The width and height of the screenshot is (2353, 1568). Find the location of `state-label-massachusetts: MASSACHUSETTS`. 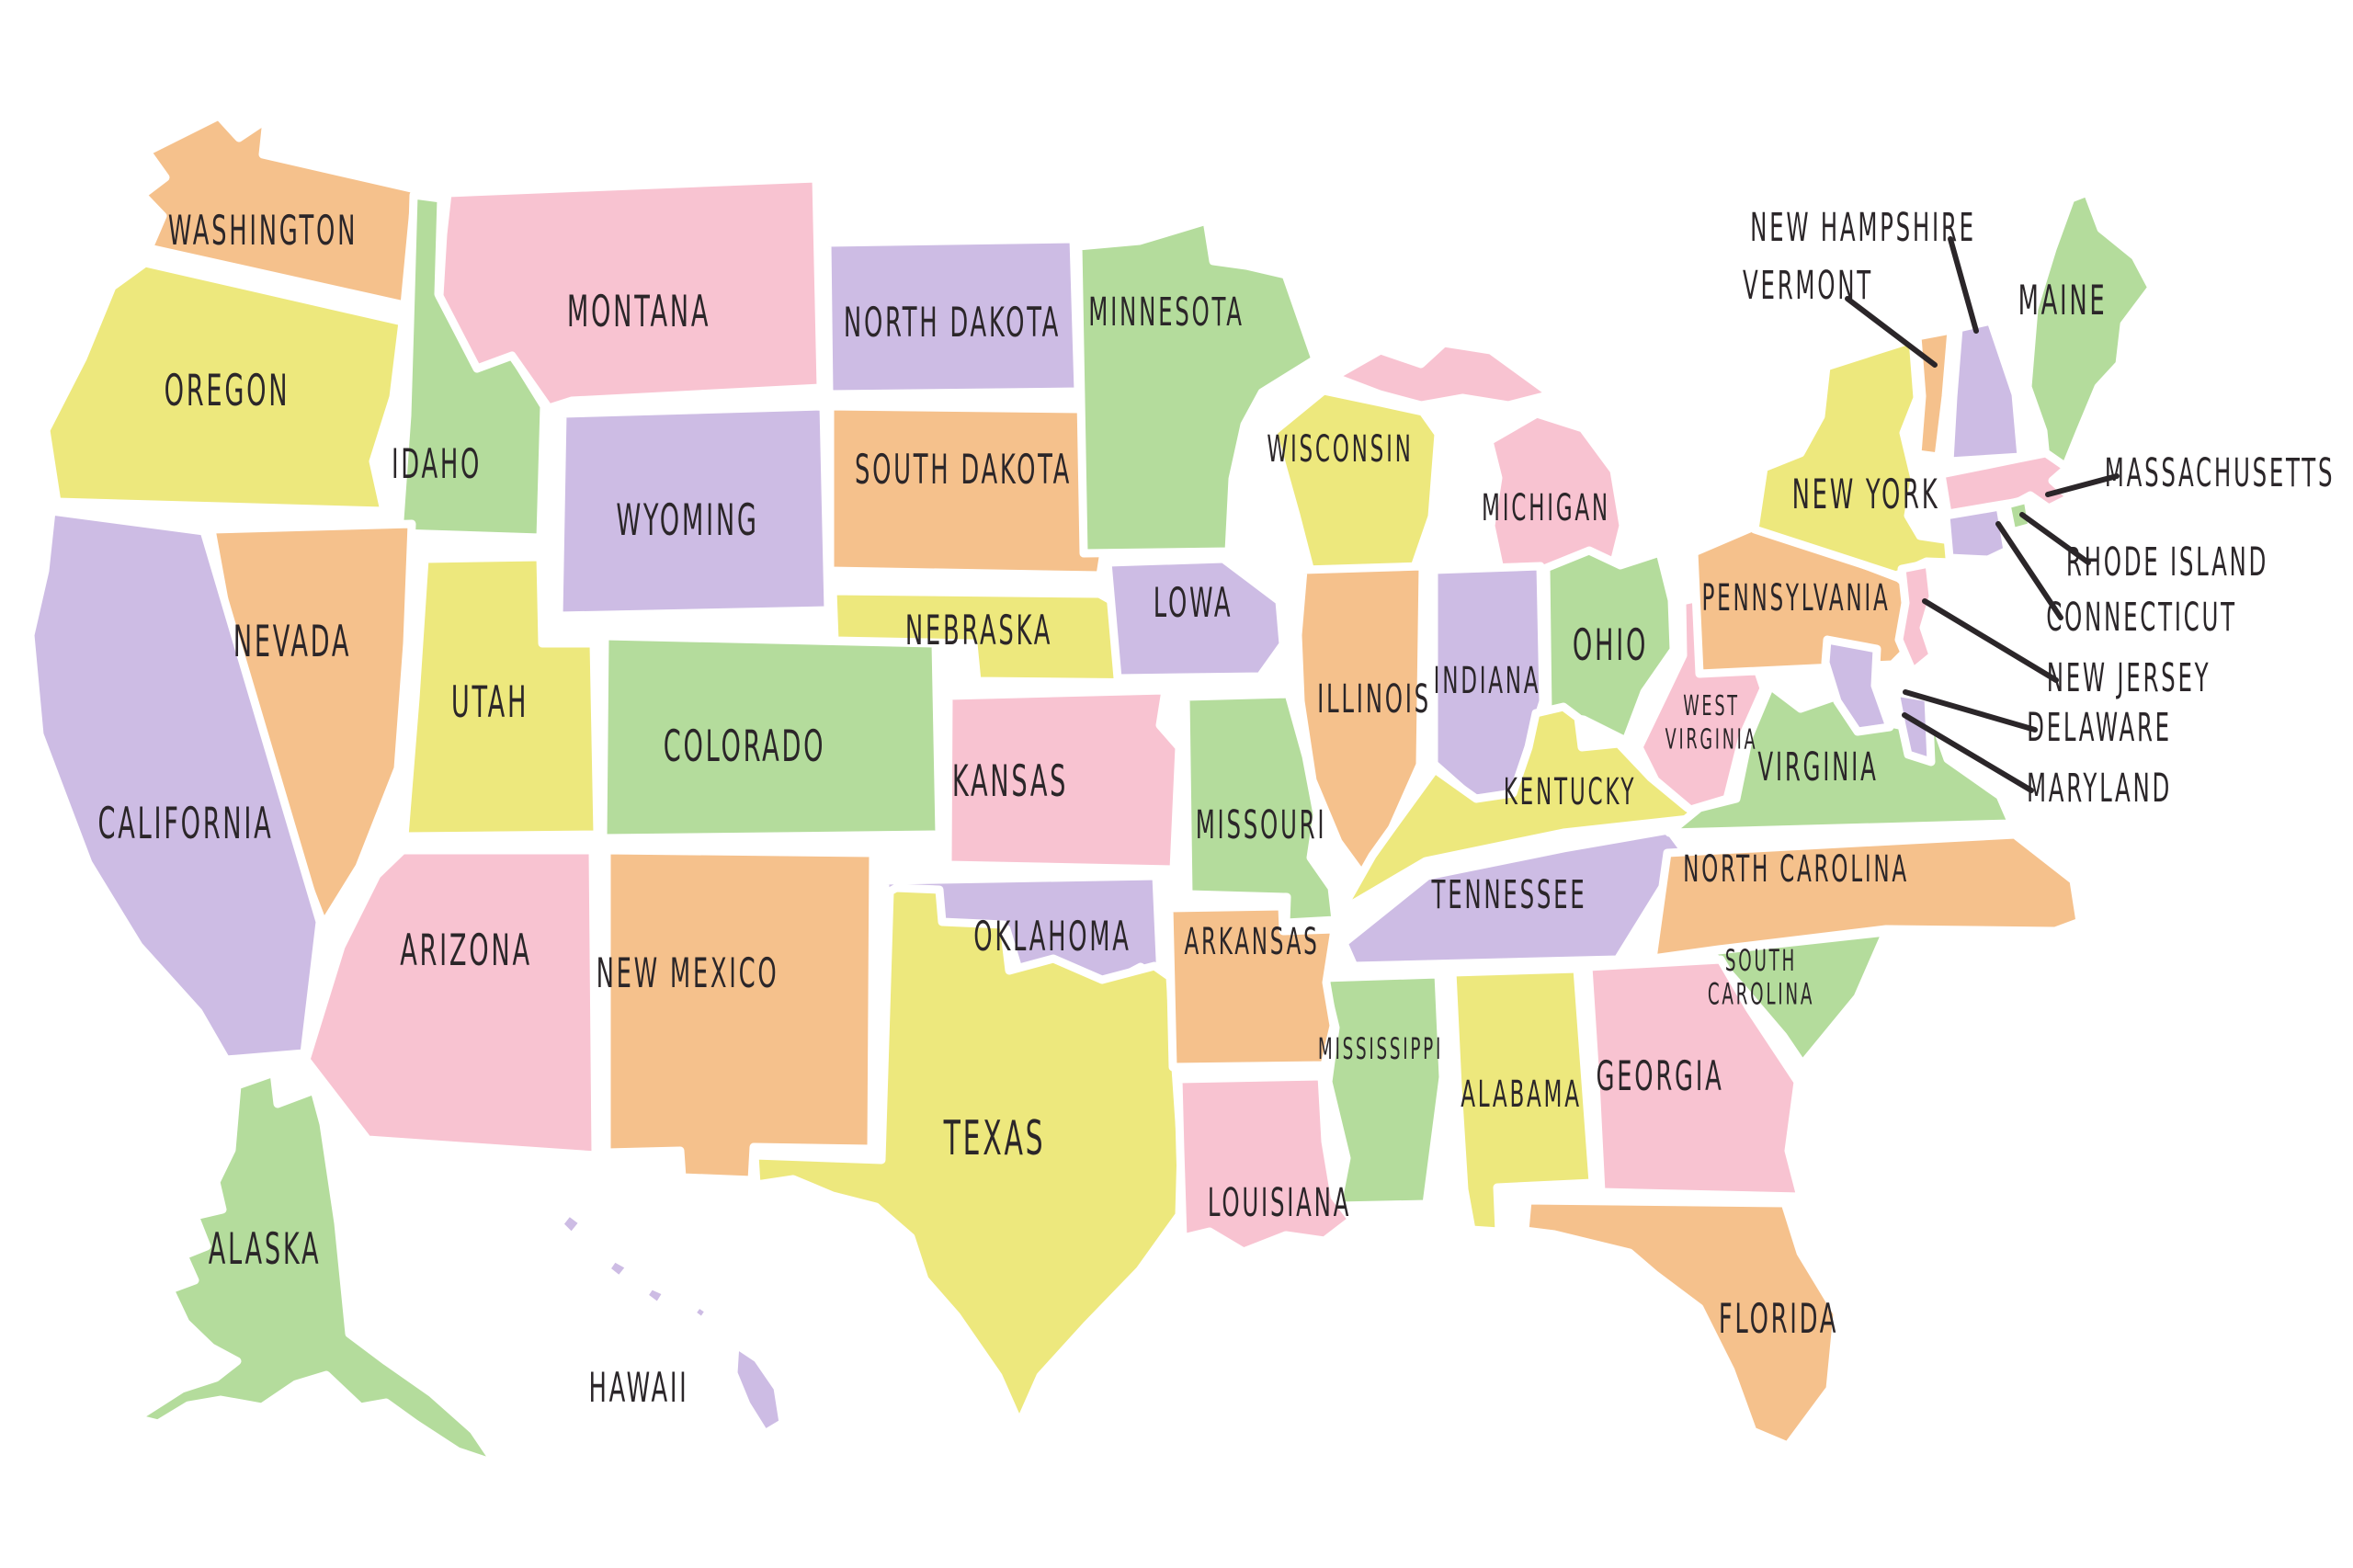

state-label-massachusetts: MASSACHUSETTS is located at coordinates (2220, 473).